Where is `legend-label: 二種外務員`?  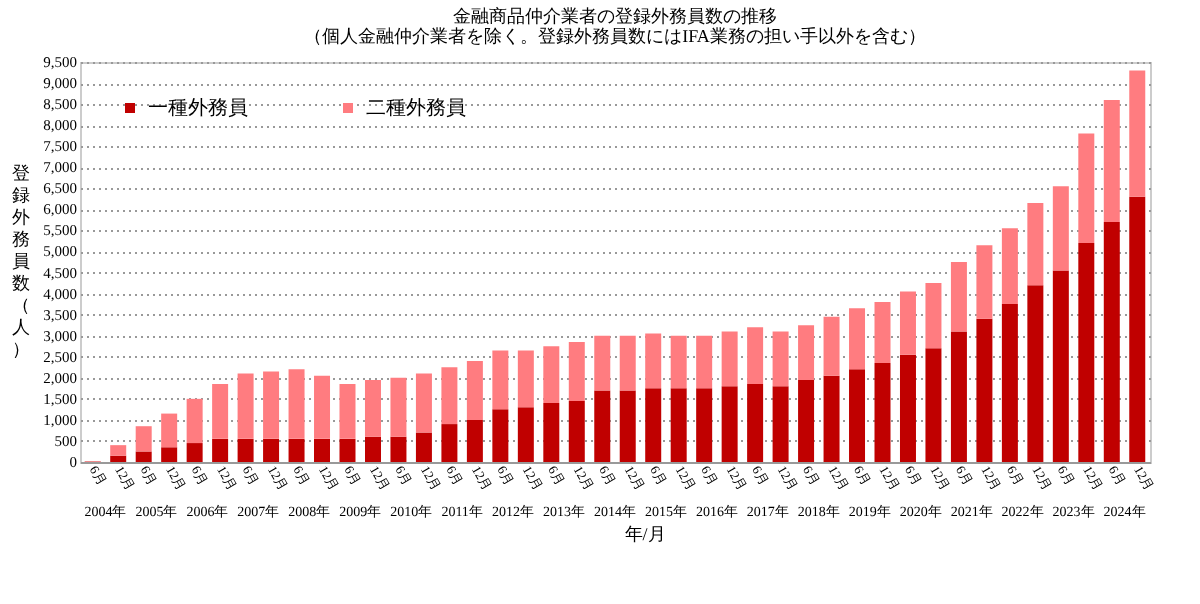
legend-label: 二種外務員 is located at coordinates (416, 108).